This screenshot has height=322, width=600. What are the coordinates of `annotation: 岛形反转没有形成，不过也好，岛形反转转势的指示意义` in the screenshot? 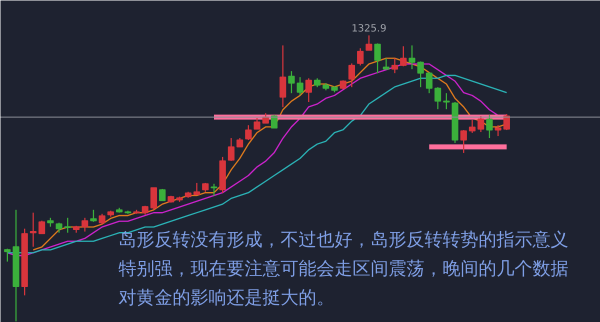 It's located at (343, 240).